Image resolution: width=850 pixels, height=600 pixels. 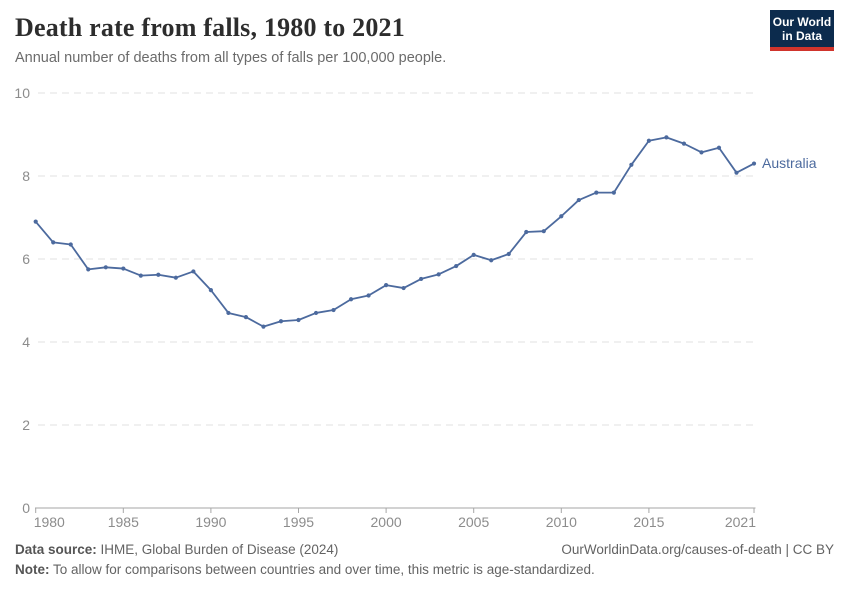 I want to click on series-end-label: Australia, so click(x=789, y=163).